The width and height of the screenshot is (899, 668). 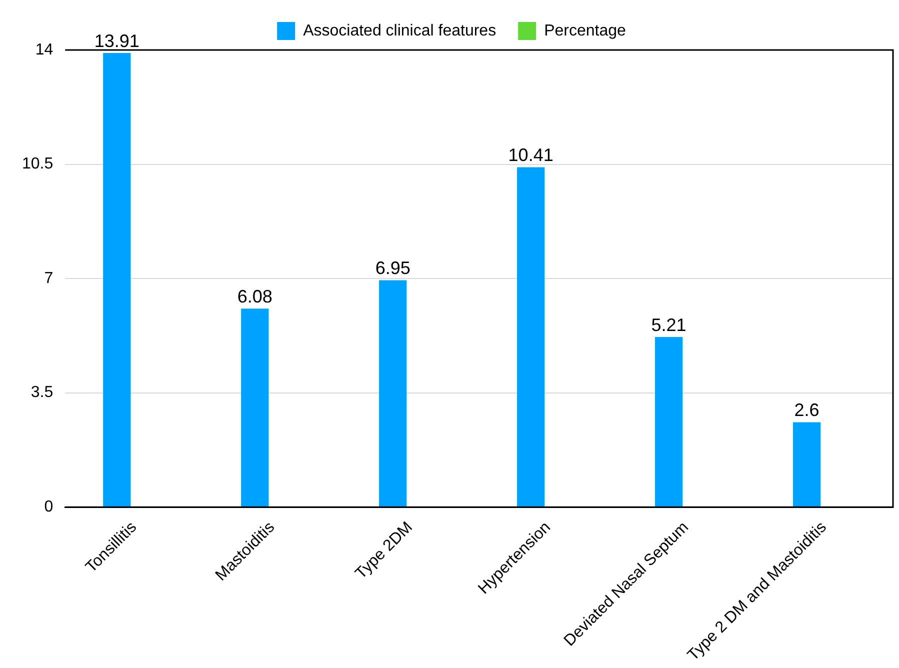 I want to click on y-tick-label: 14, so click(x=44, y=49).